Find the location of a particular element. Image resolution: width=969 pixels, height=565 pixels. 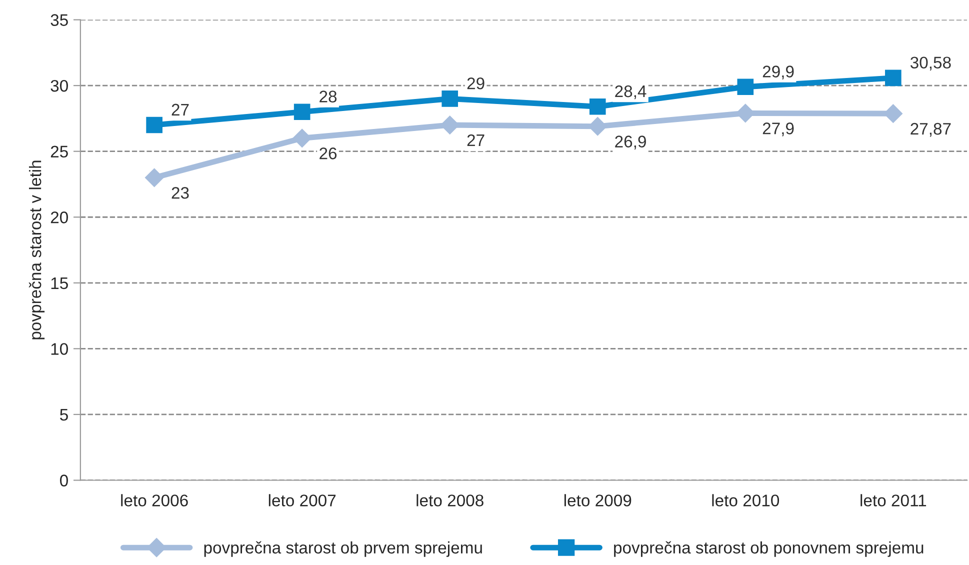

x-tick-label: leto 2007 is located at coordinates (302, 500).